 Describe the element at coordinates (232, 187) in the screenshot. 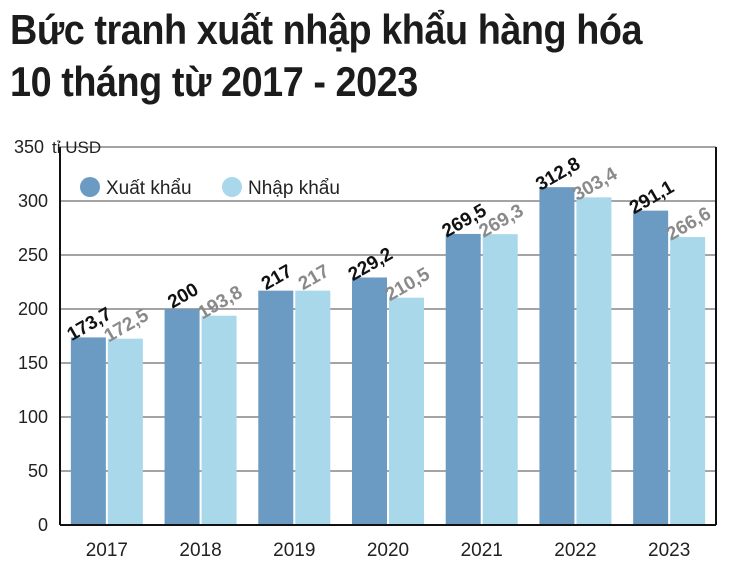

I see `legend-swatch-import` at that location.